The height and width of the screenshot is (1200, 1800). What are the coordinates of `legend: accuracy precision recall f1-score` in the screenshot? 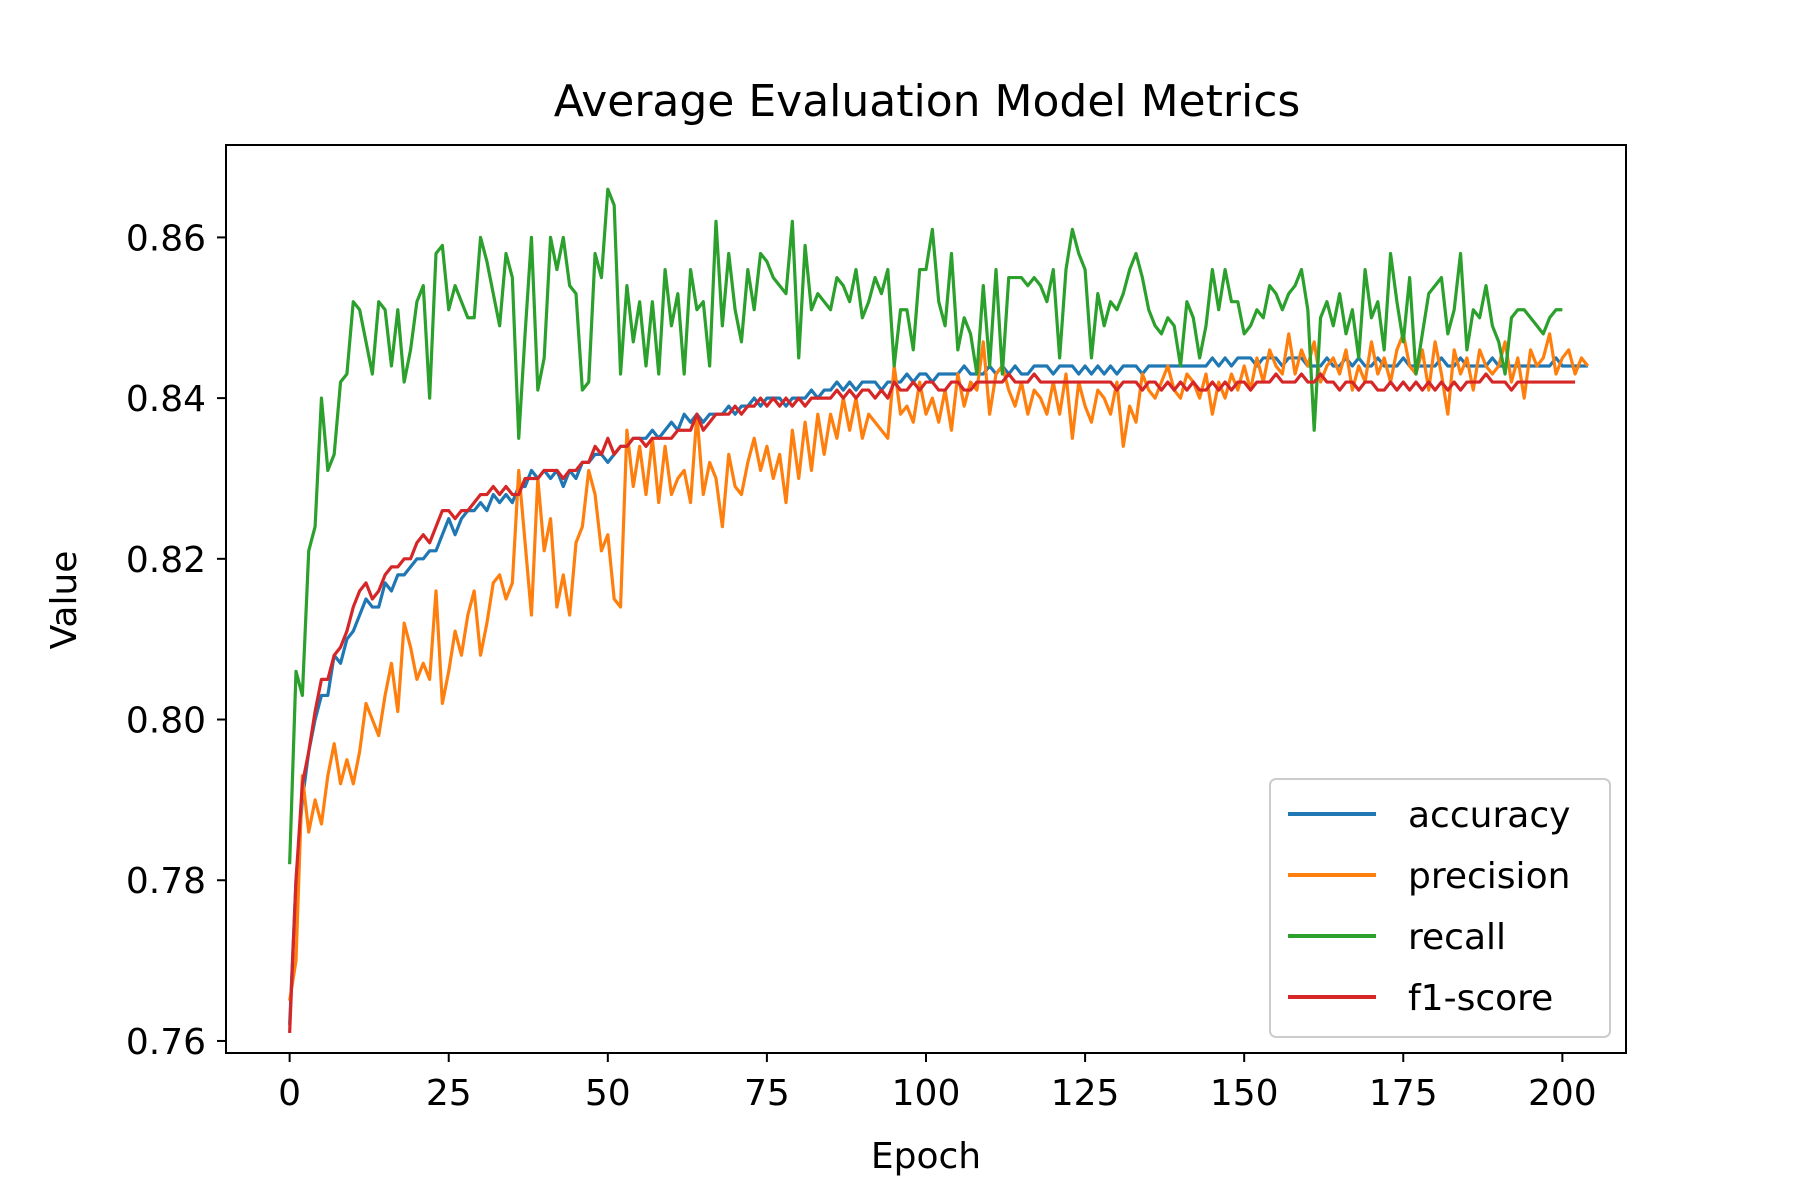 It's located at (1440, 908).